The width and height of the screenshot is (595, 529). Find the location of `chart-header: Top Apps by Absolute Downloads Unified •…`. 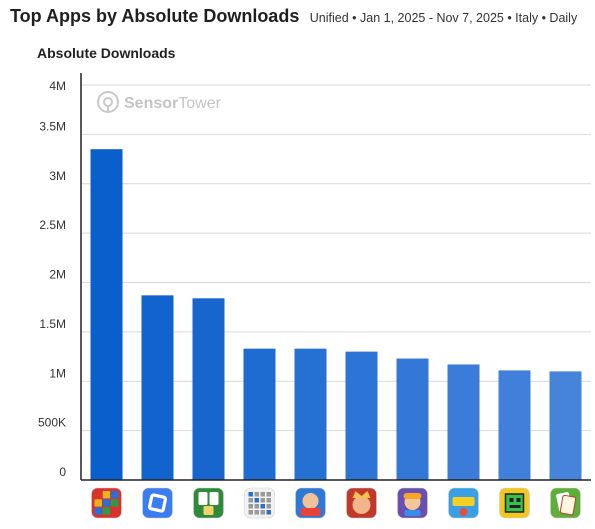

chart-header: Top Apps by Absolute Downloads Unified •… is located at coordinates (293, 16).